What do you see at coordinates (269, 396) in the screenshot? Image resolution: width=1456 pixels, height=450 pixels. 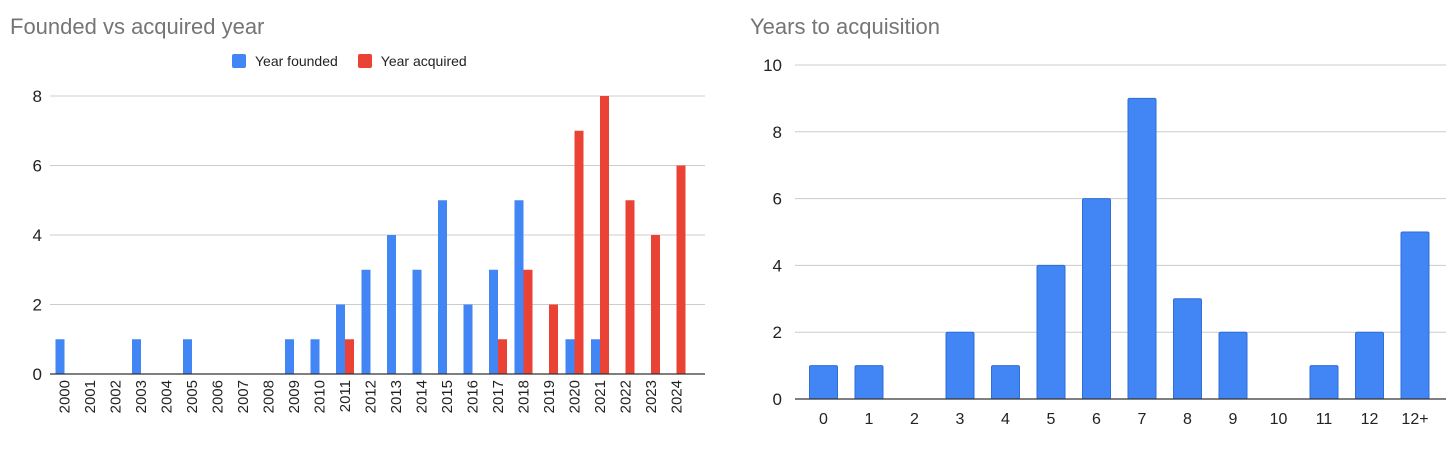 I see `x-tick-label: 2008` at bounding box center [269, 396].